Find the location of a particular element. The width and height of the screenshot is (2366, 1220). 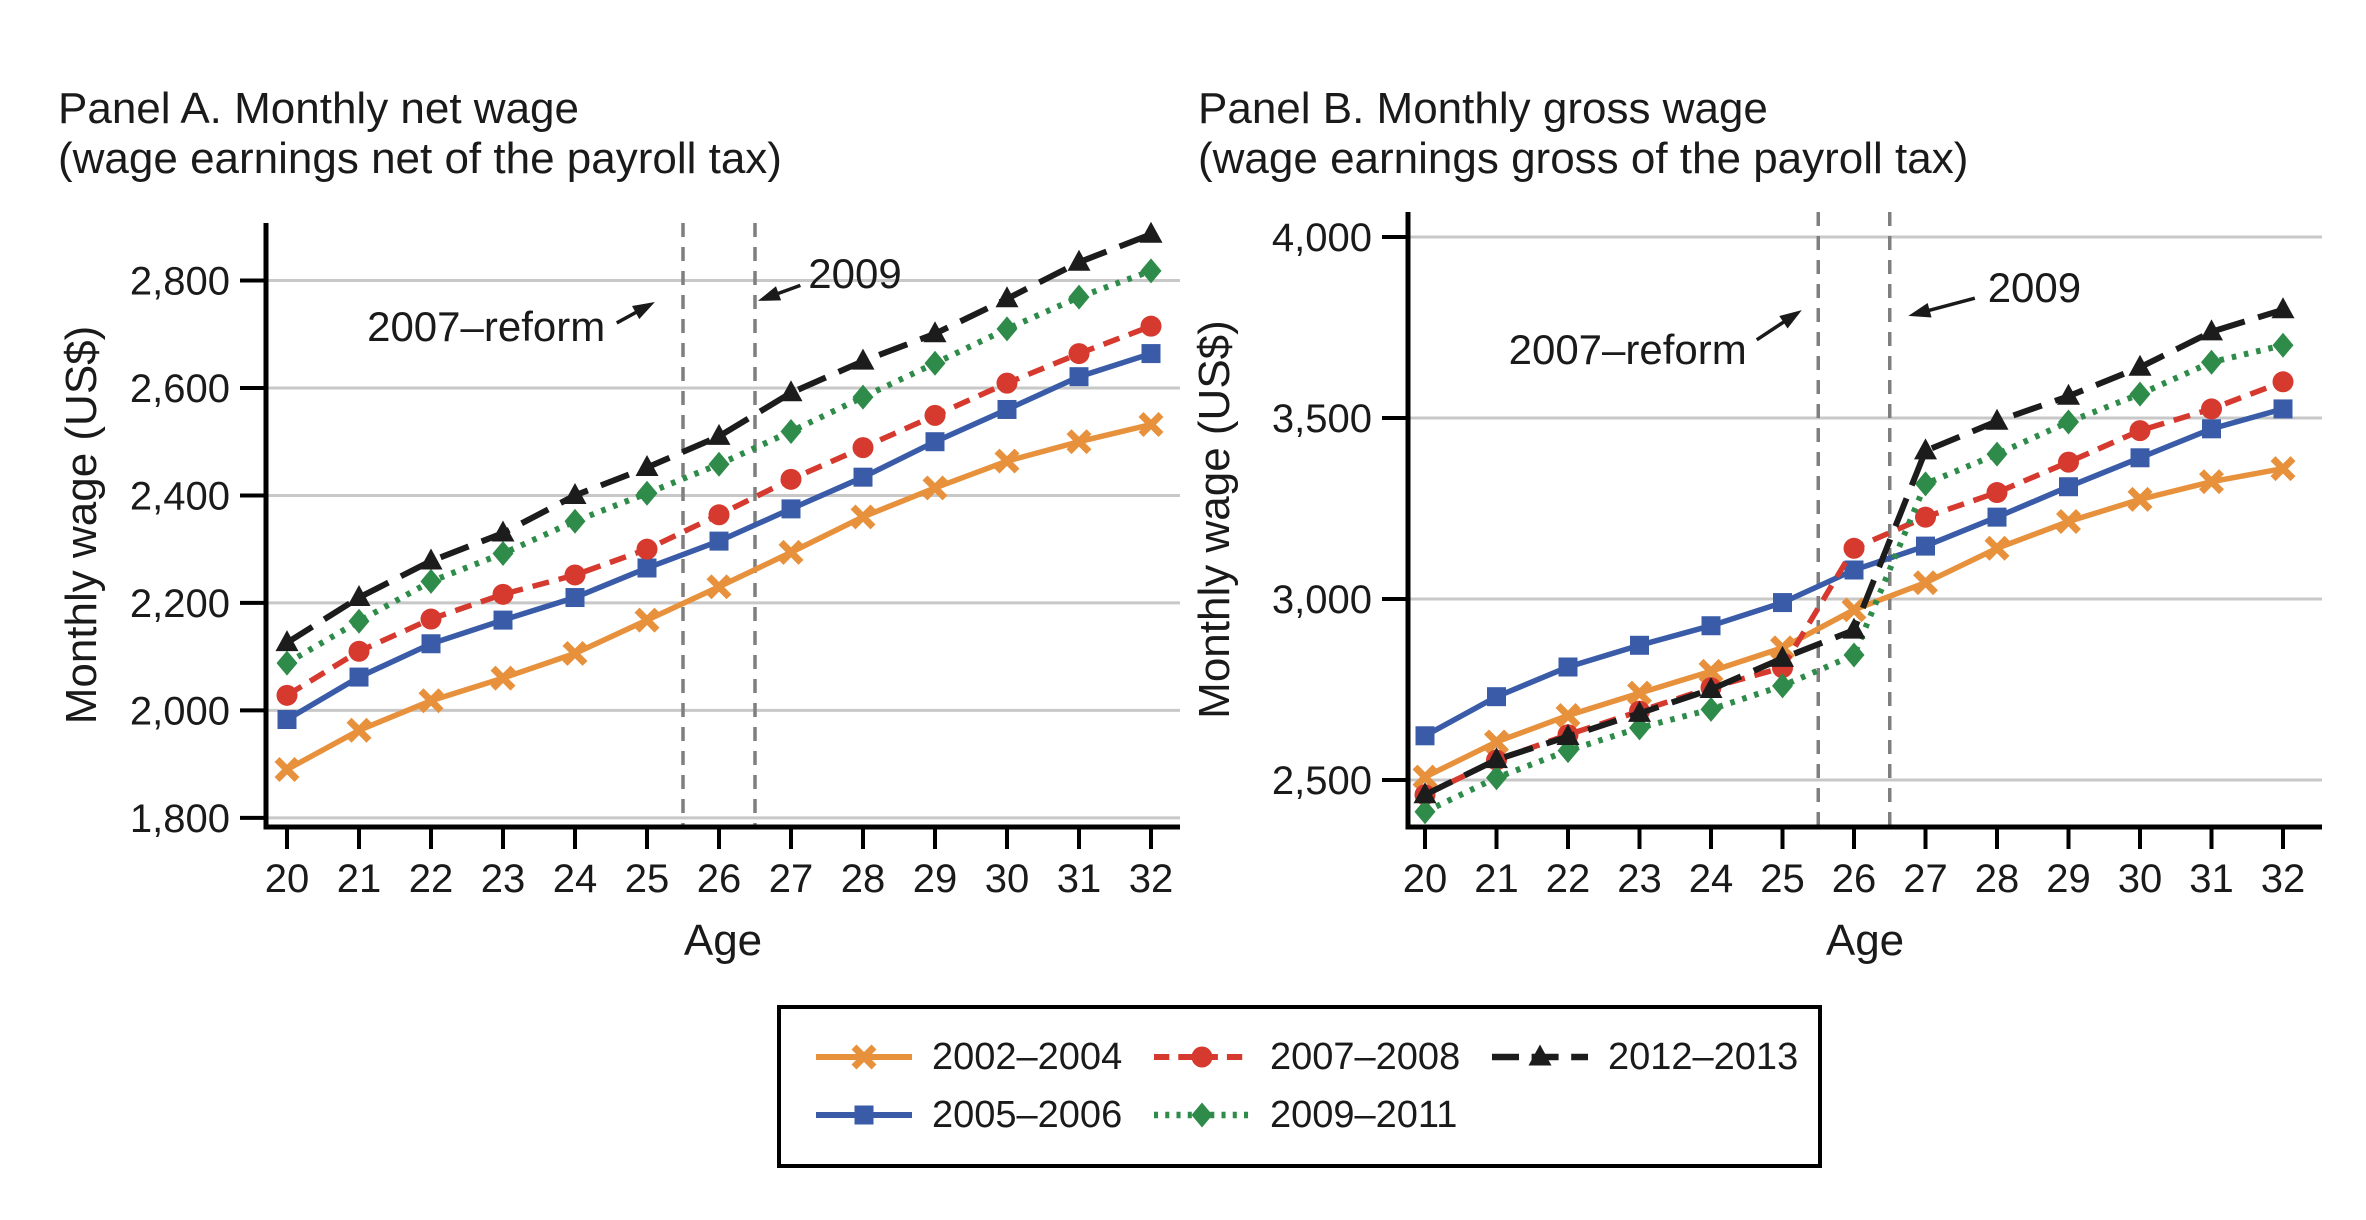

y-tick-label: 2,000 is located at coordinates (180, 711).